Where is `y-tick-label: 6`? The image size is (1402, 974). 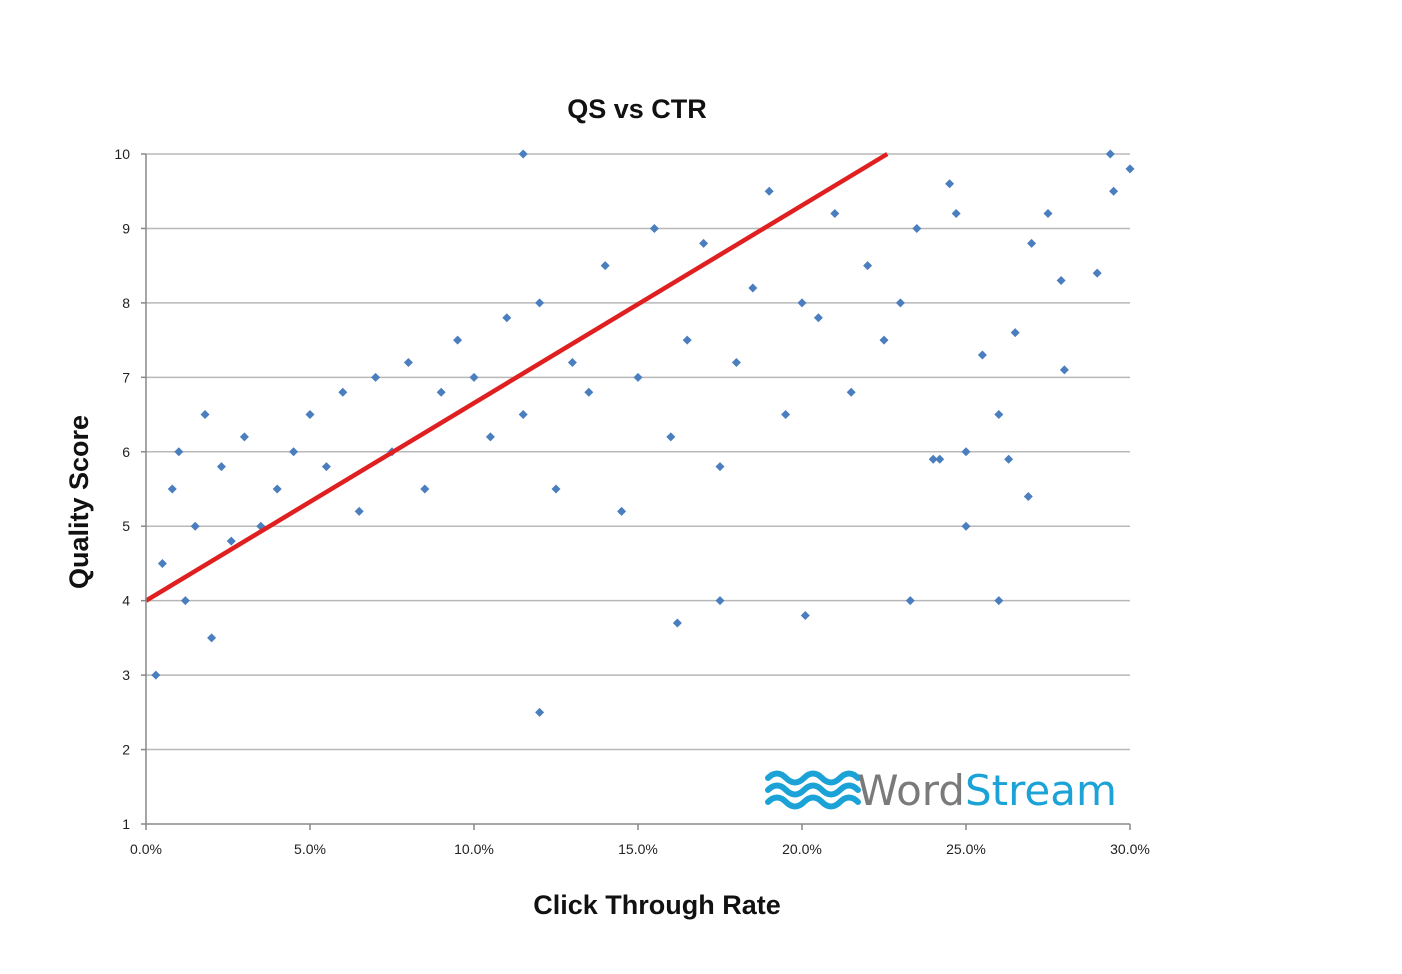
y-tick-label: 6 is located at coordinates (126, 452).